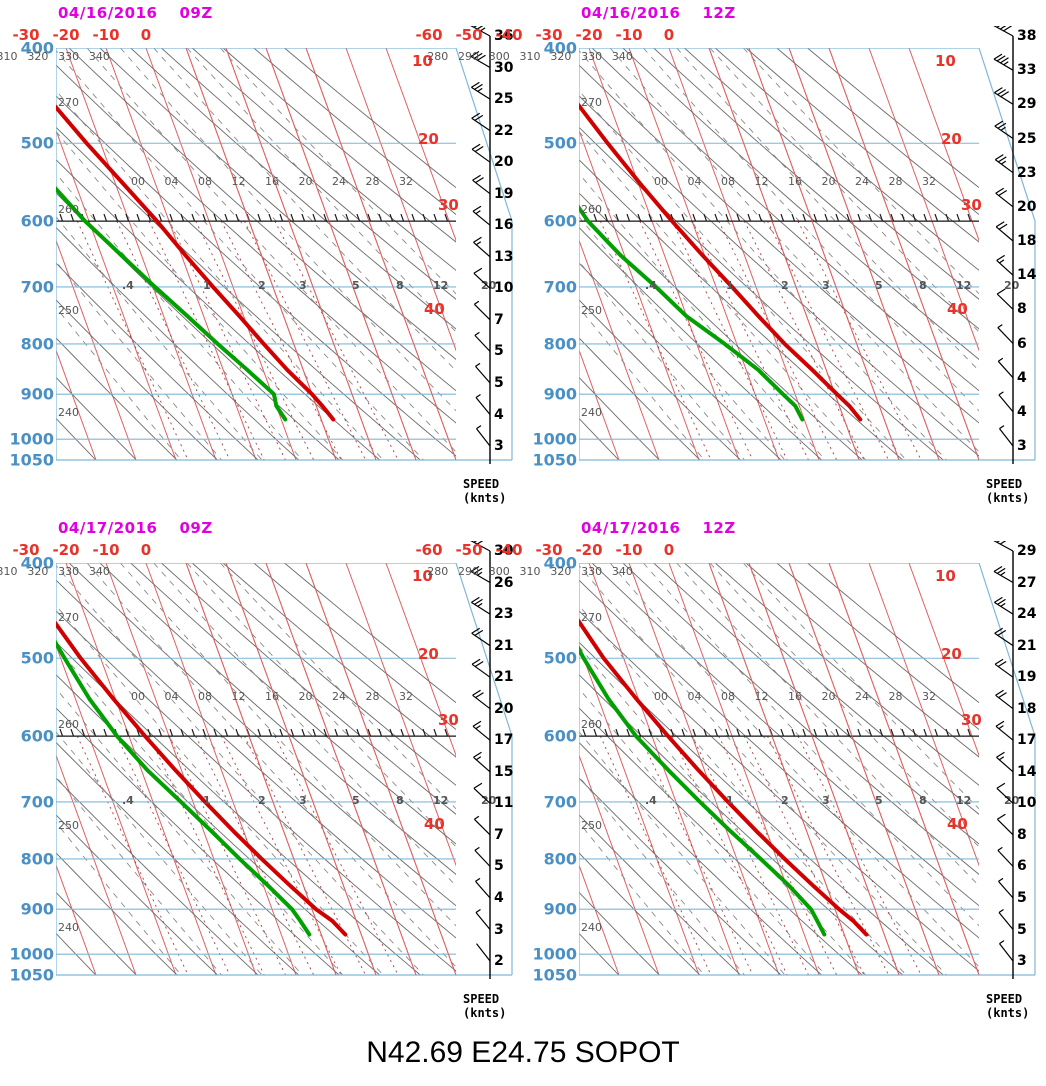 This screenshot has width=1046, height=1086. I want to click on height-label: 24, so click(339, 182).